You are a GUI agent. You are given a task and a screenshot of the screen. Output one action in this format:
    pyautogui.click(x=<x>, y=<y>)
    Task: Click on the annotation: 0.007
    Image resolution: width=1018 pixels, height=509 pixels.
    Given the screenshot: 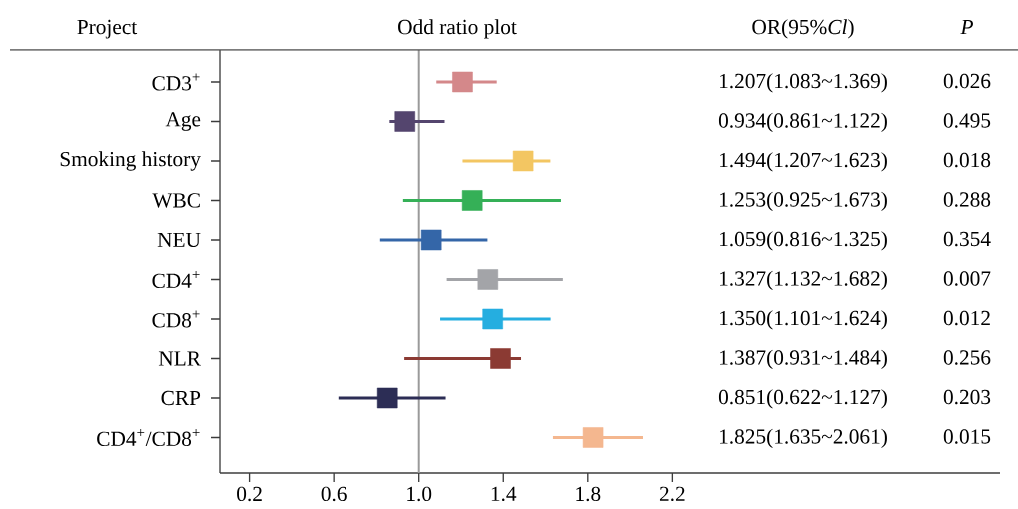 What is the action you would take?
    pyautogui.click(x=967, y=278)
    